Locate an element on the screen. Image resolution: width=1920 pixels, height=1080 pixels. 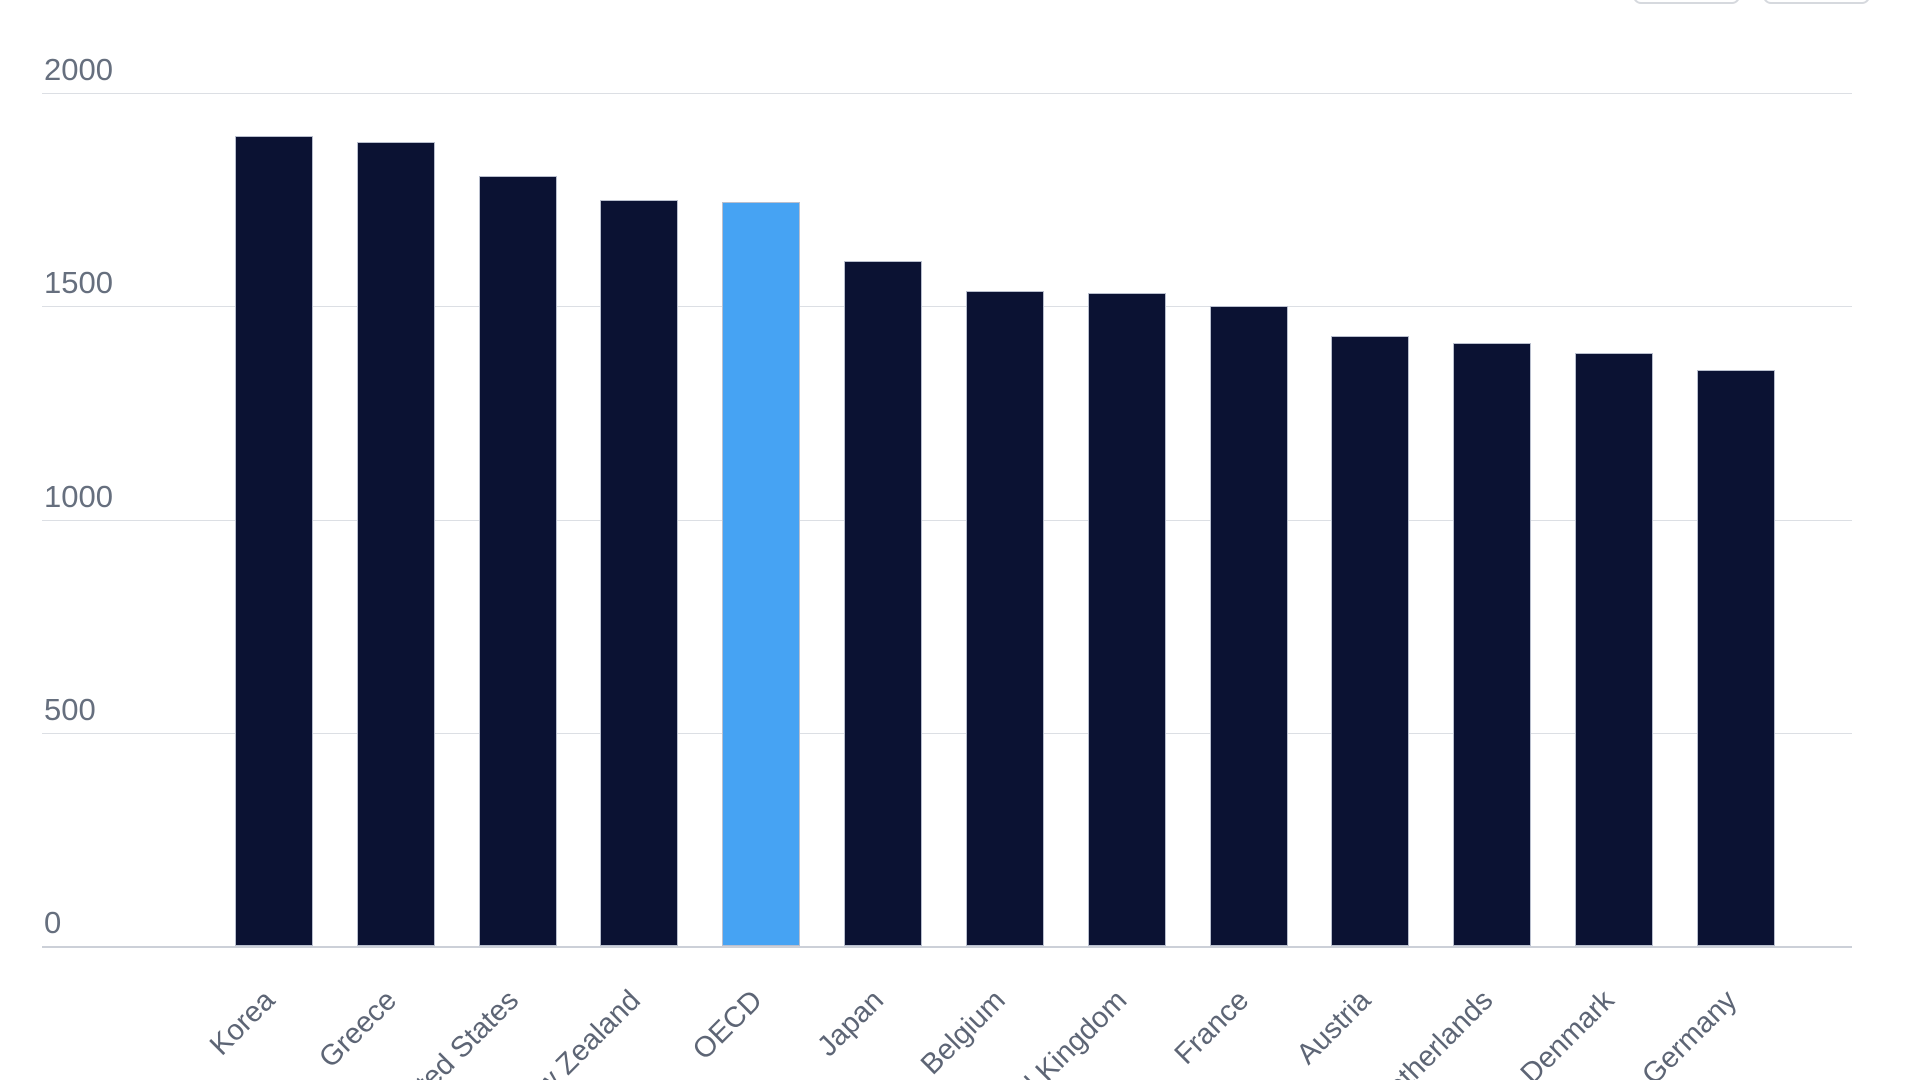
bar-netherlands is located at coordinates (1492, 644).